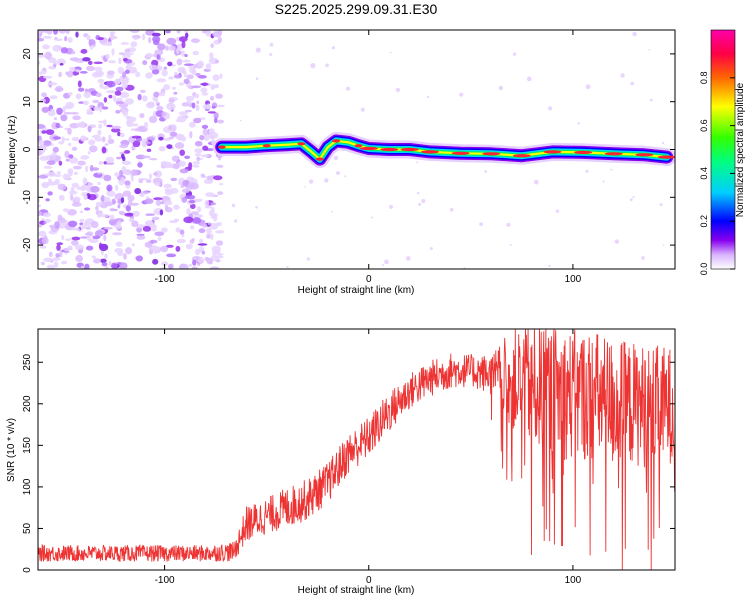 The height and width of the screenshot is (600, 750). Describe the element at coordinates (723, 149) in the screenshot. I see `colorbar-gradient` at that location.